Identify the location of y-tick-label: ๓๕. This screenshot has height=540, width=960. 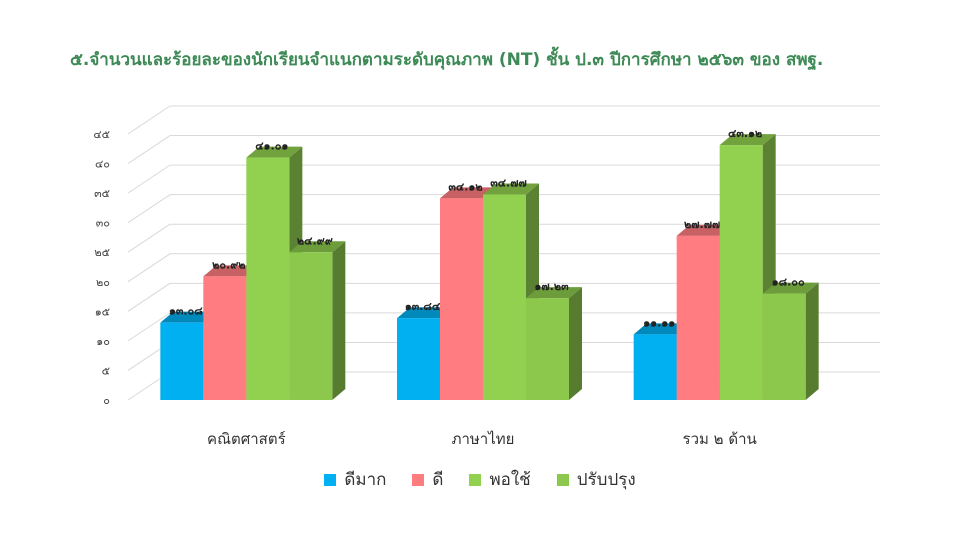
(102, 193).